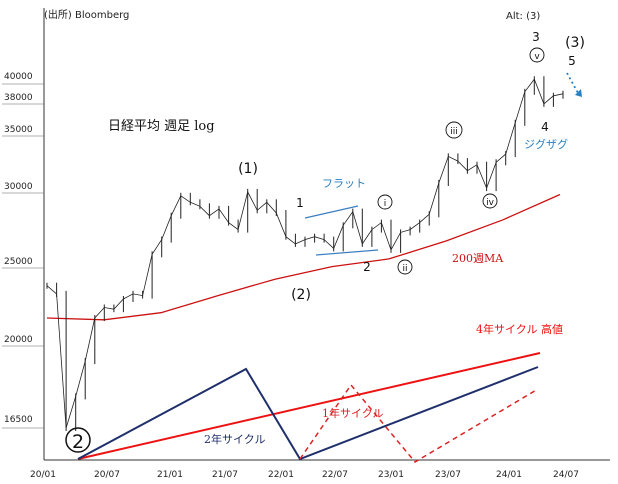 The image size is (618, 484). What do you see at coordinates (509, 475) in the screenshot?
I see `x-tick-label: 24/01` at bounding box center [509, 475].